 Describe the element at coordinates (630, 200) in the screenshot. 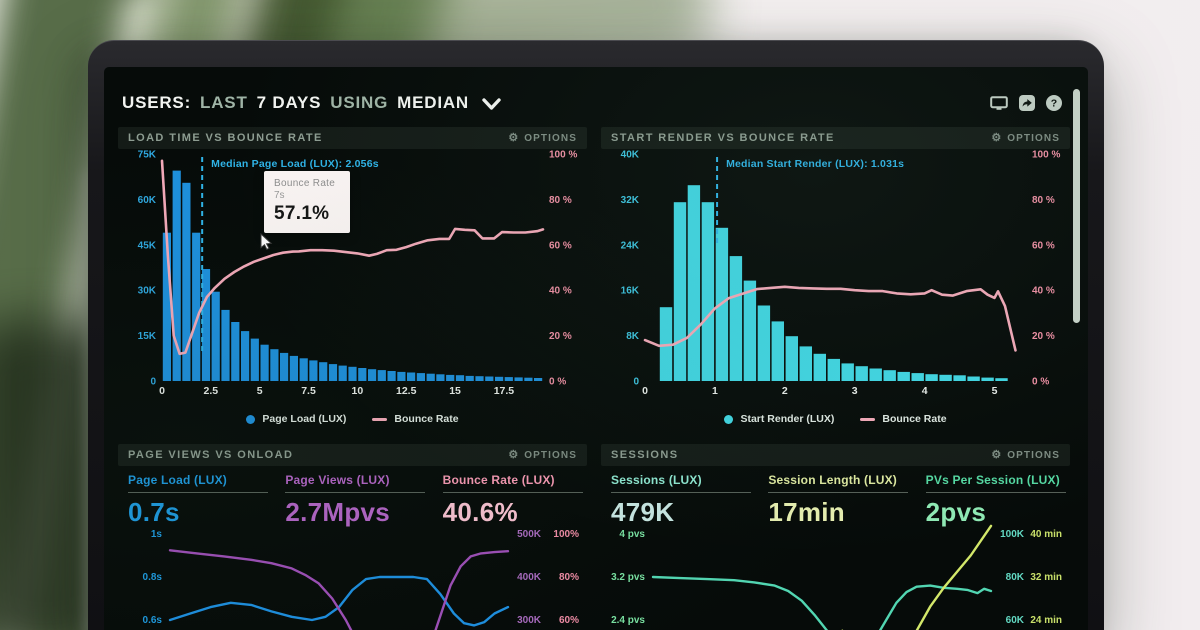

I see `svg-text: 32K` at that location.